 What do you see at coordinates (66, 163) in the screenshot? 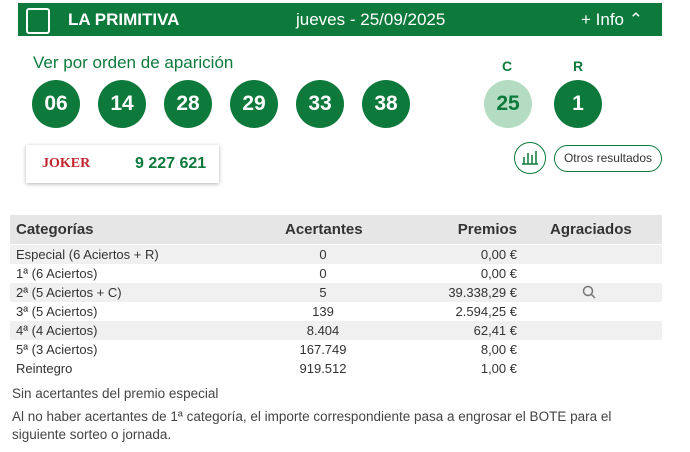
I see `joker-label: JOKER` at bounding box center [66, 163].